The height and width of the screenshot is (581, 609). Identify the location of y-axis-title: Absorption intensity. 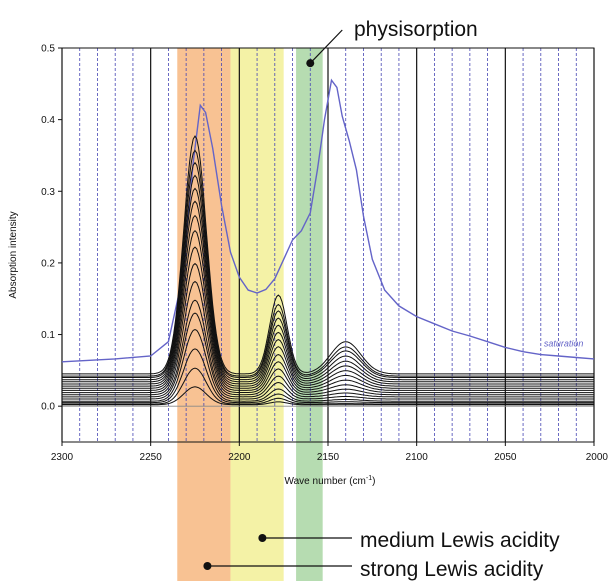
(13, 254).